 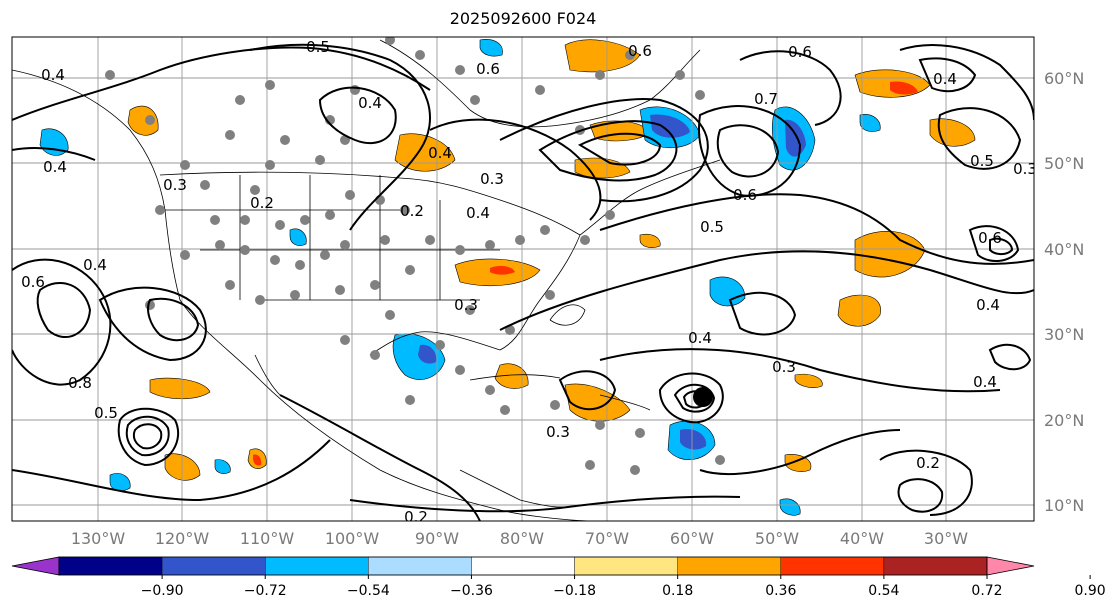 I want to click on colorbar-tick-label: −0.18, so click(x=574, y=591).